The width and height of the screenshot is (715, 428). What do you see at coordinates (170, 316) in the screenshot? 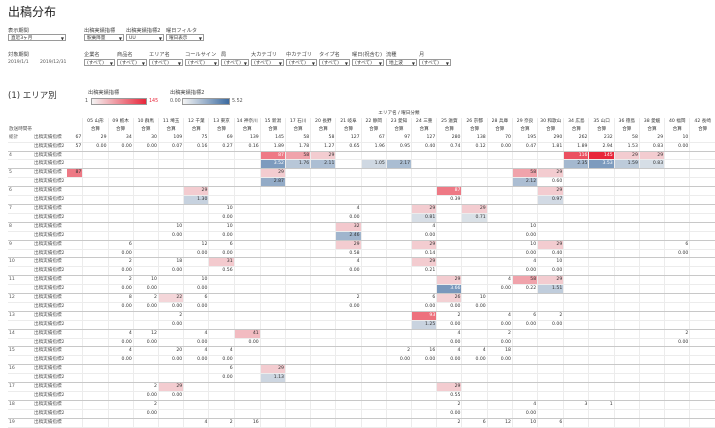
I see `value-cell: 2` at bounding box center [170, 316].